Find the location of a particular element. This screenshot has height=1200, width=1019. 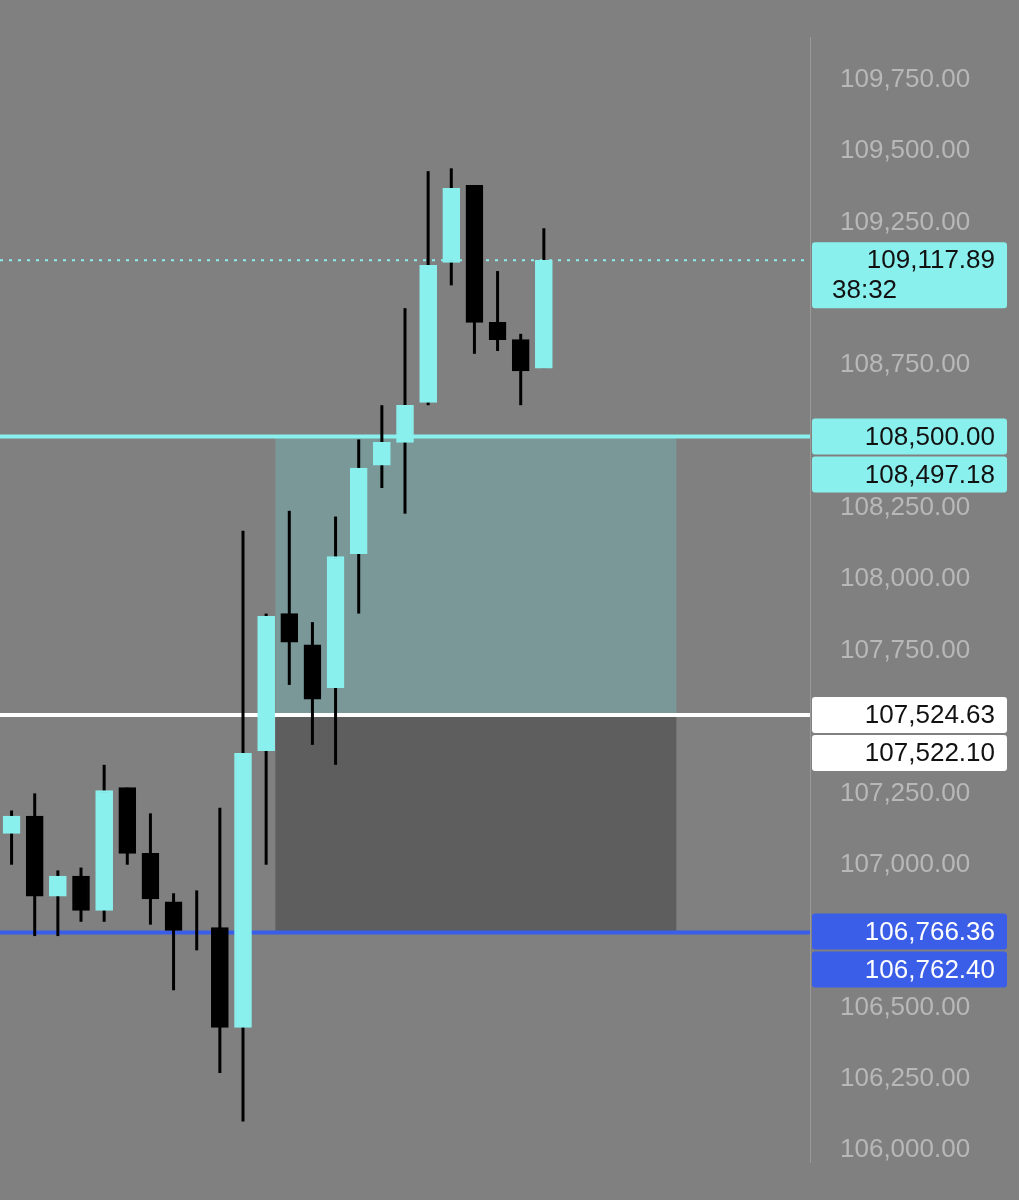

text: 108,497.18 is located at coordinates (929, 473).